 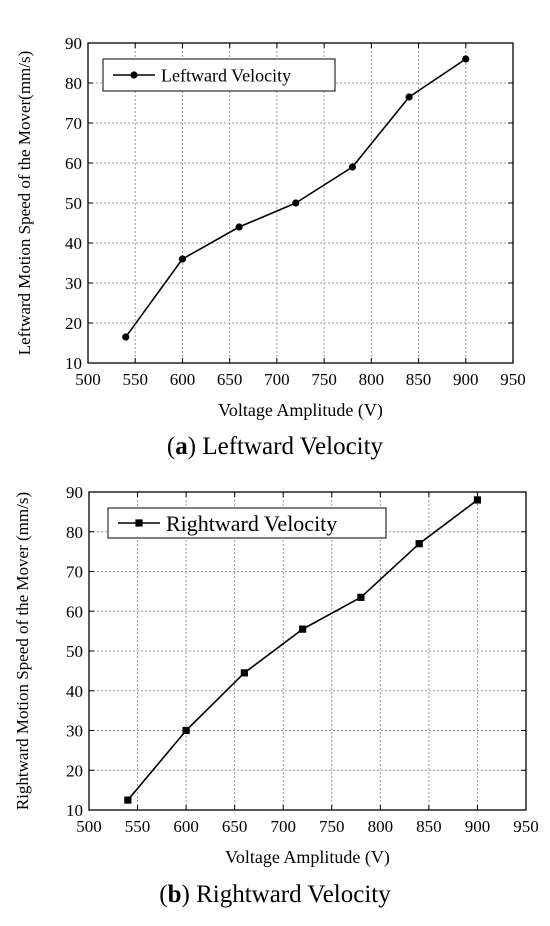 What do you see at coordinates (24, 203) in the screenshot?
I see `y-axis-label: Leftward Motion Speed of the Mover(mm/s)` at bounding box center [24, 203].